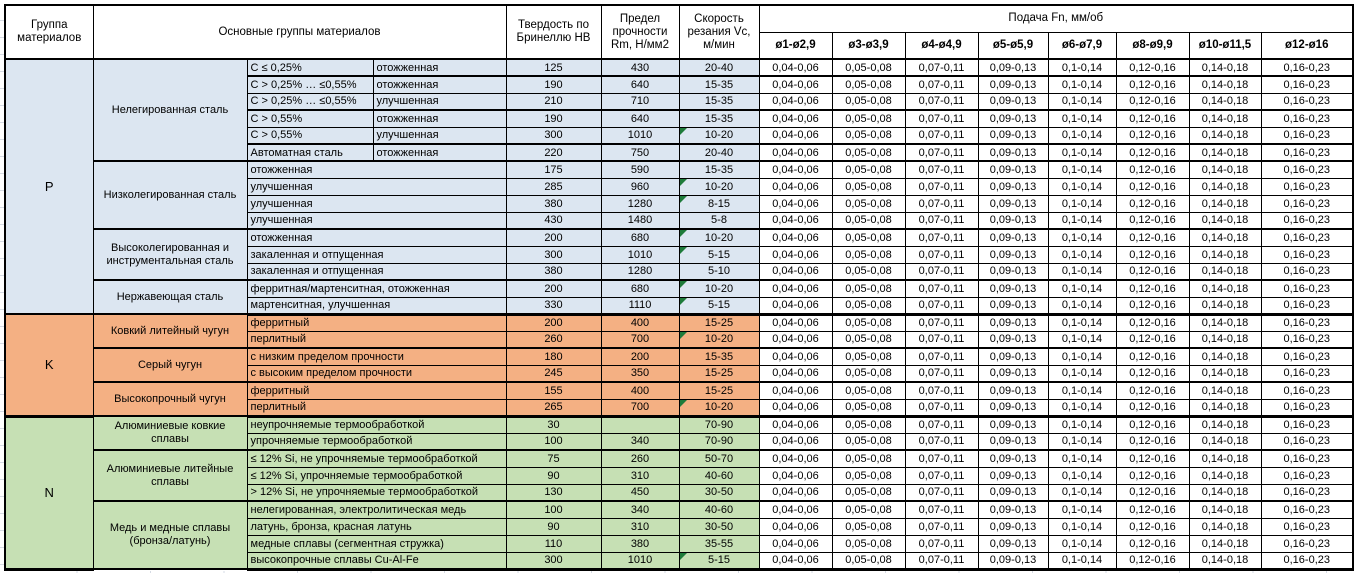 The image size is (1356, 573). What do you see at coordinates (553, 84) in the screenshot?
I see `hardness-hb-cell: 190` at bounding box center [553, 84].